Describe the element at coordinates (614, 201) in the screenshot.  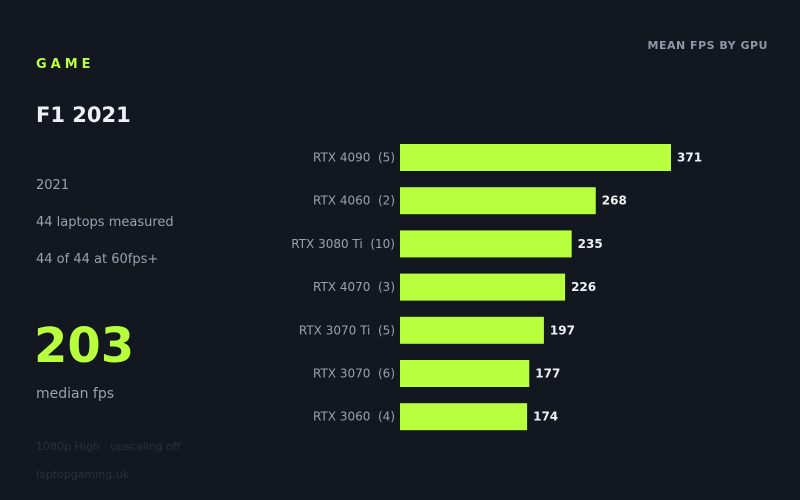
I see `value-label: 268` at that location.